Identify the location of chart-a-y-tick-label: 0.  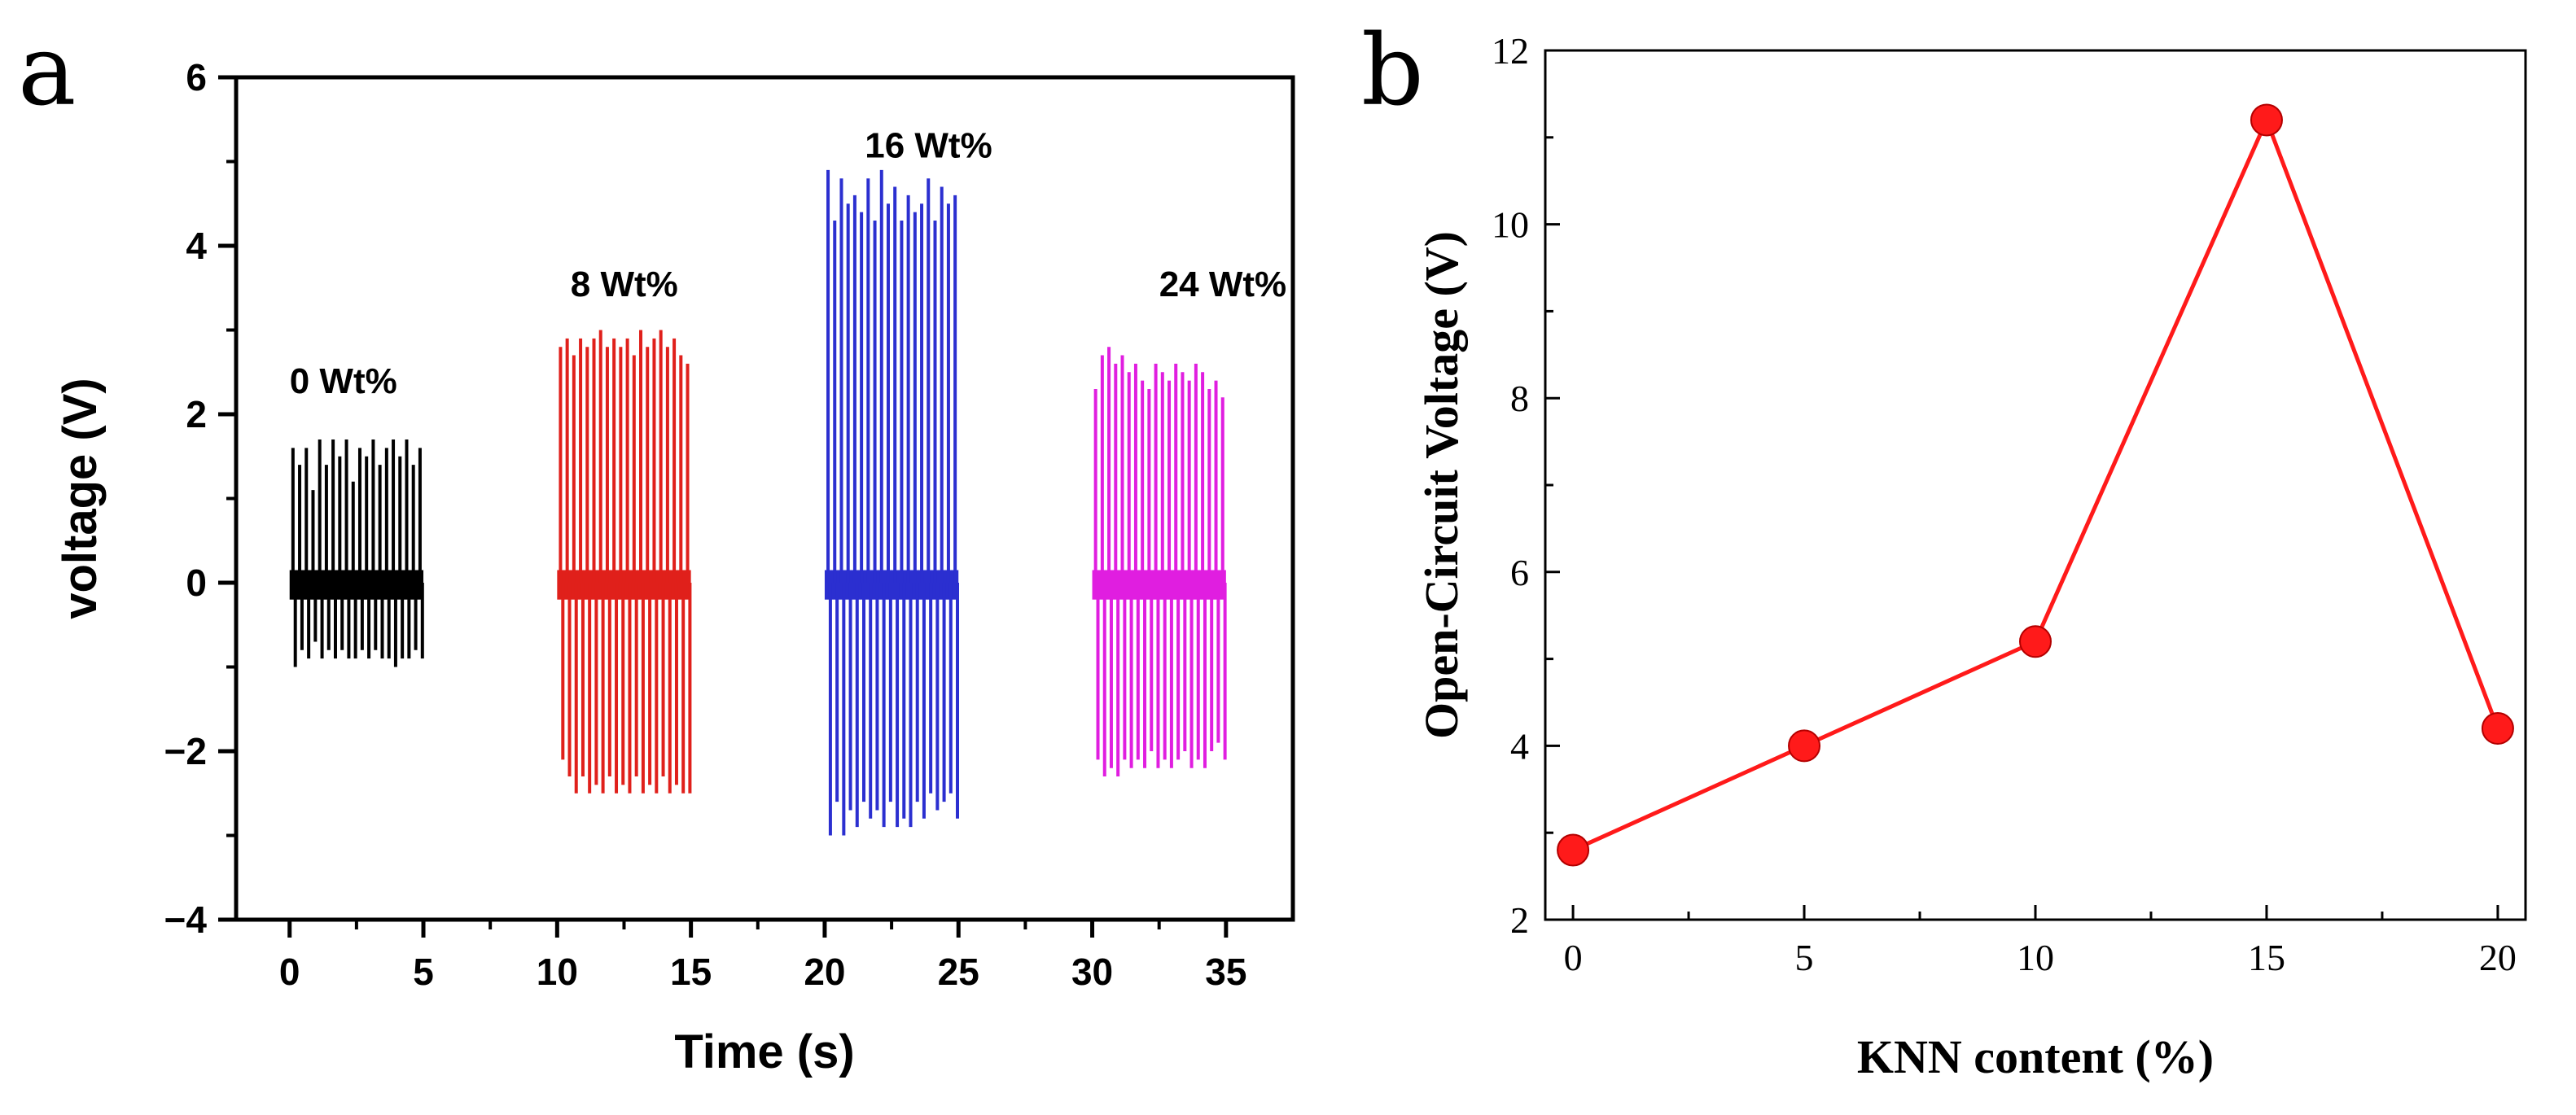
(196, 583).